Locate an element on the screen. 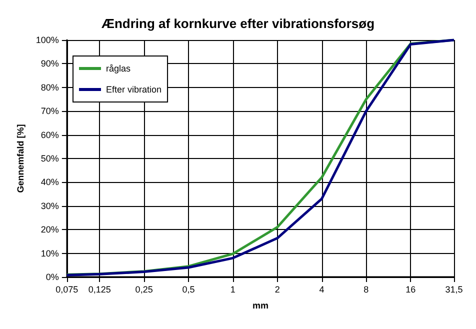 The height and width of the screenshot is (329, 476). chart-title: Ændring af kornkurve efter vibrationsforsøg is located at coordinates (238, 23).